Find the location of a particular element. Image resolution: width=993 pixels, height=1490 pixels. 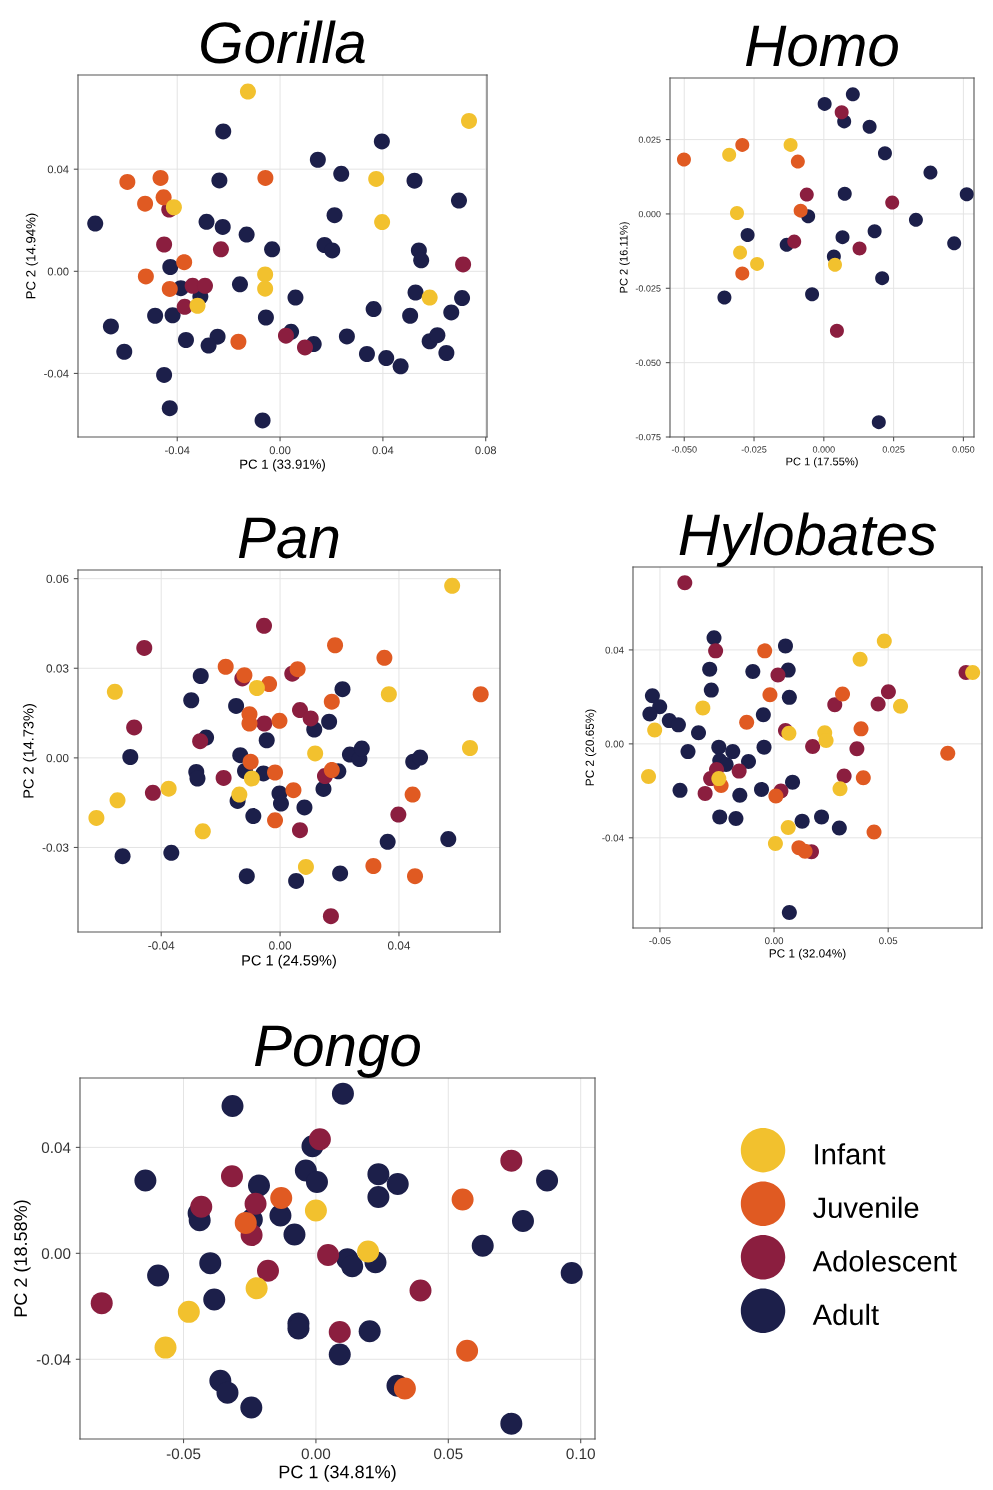

chart-title: Homo is located at coordinates (822, 46).